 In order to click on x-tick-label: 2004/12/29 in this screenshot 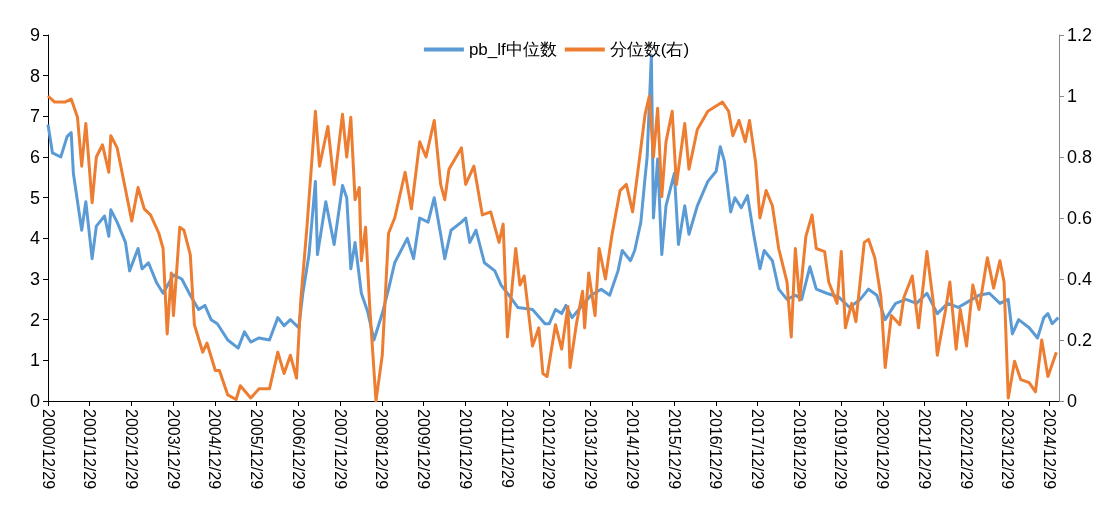, I will do `click(215, 449)`.